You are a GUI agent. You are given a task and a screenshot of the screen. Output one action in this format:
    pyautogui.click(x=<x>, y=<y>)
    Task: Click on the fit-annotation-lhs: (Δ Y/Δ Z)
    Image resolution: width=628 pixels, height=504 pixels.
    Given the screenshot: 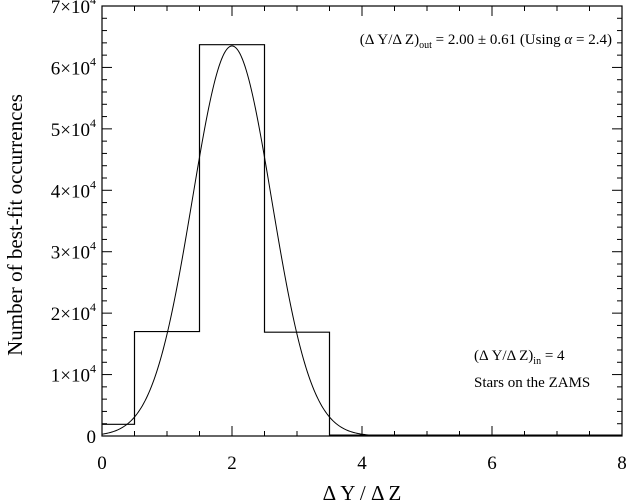 What is the action you would take?
    pyautogui.click(x=389, y=40)
    